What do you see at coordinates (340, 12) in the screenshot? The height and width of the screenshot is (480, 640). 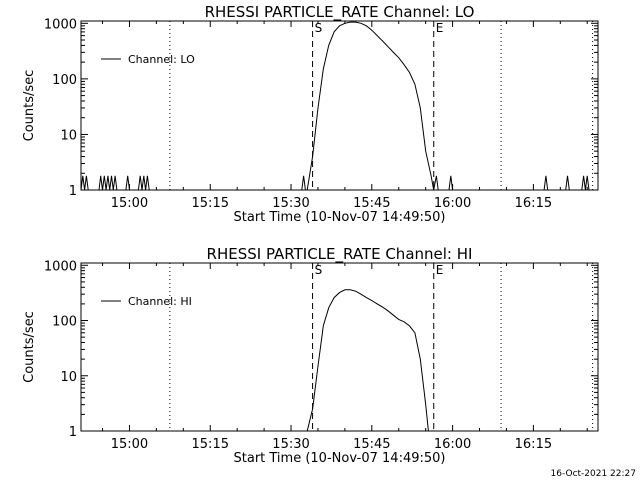 I see `chart-title: RHESSI PARTICLE_RATE Channel: LO` at bounding box center [340, 12].